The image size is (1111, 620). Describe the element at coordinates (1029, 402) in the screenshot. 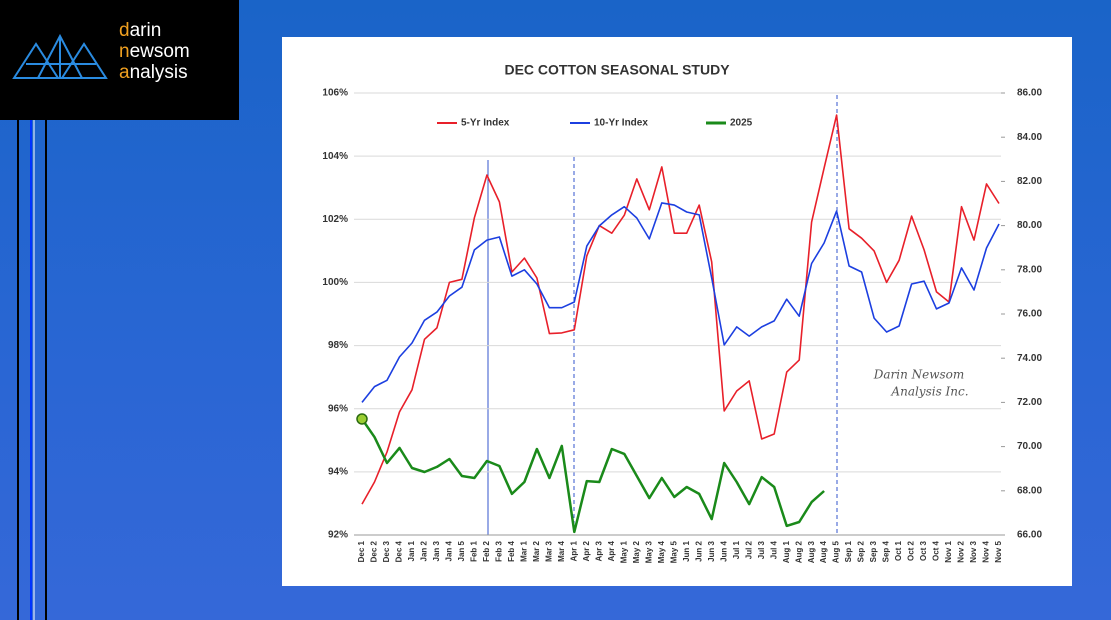

I see `y2-tick-label: 72.00` at that location.